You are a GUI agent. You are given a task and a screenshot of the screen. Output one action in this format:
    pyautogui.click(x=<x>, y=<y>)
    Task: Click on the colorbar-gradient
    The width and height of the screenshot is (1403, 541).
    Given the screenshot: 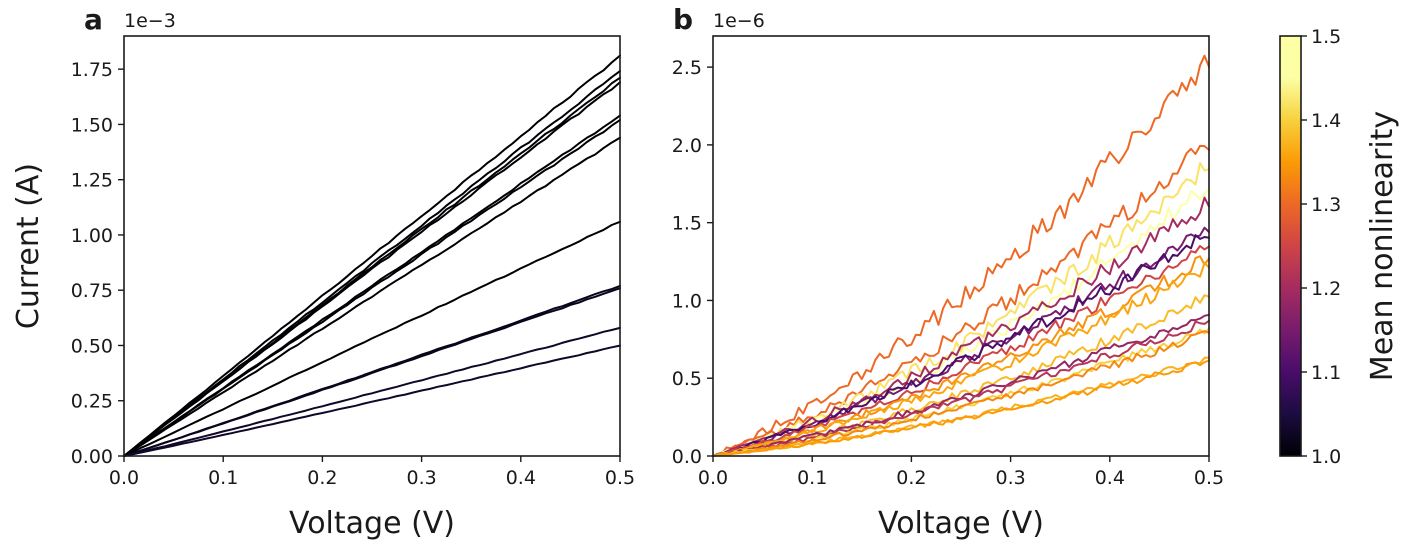 What is the action you would take?
    pyautogui.click(x=1290, y=246)
    